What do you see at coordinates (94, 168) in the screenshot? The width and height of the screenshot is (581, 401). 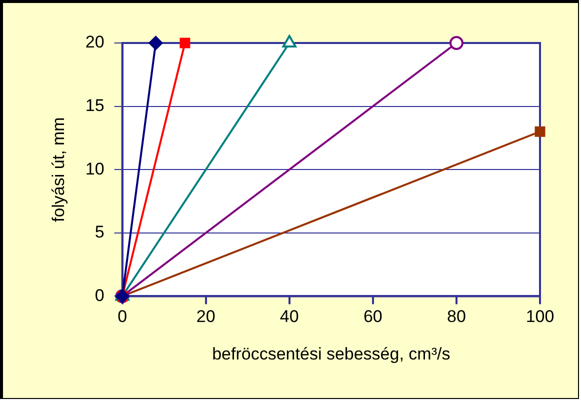 I see `y-tick-label: 10` at bounding box center [94, 168].